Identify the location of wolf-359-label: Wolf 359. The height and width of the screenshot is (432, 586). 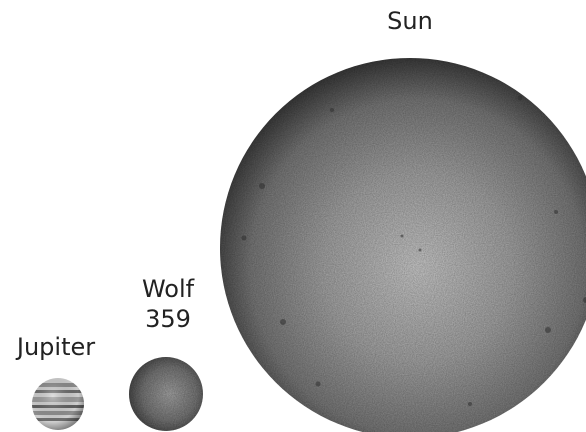
(168, 304).